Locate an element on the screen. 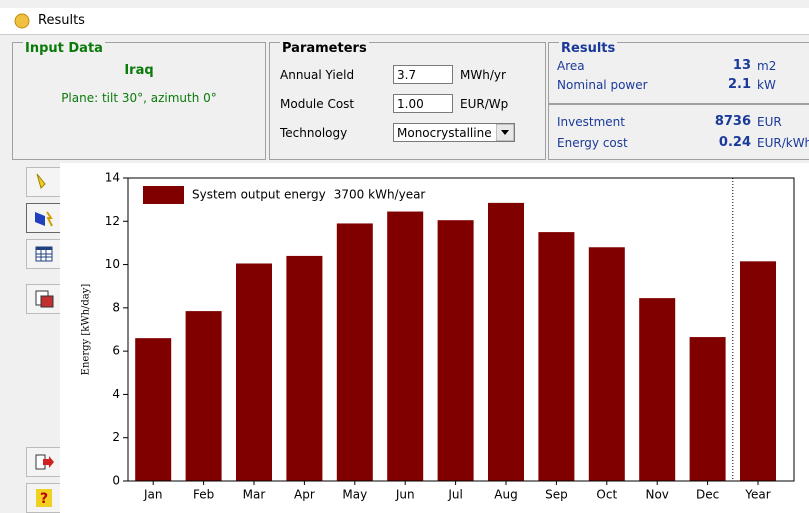  dropdown-arrow is located at coordinates (505, 132).